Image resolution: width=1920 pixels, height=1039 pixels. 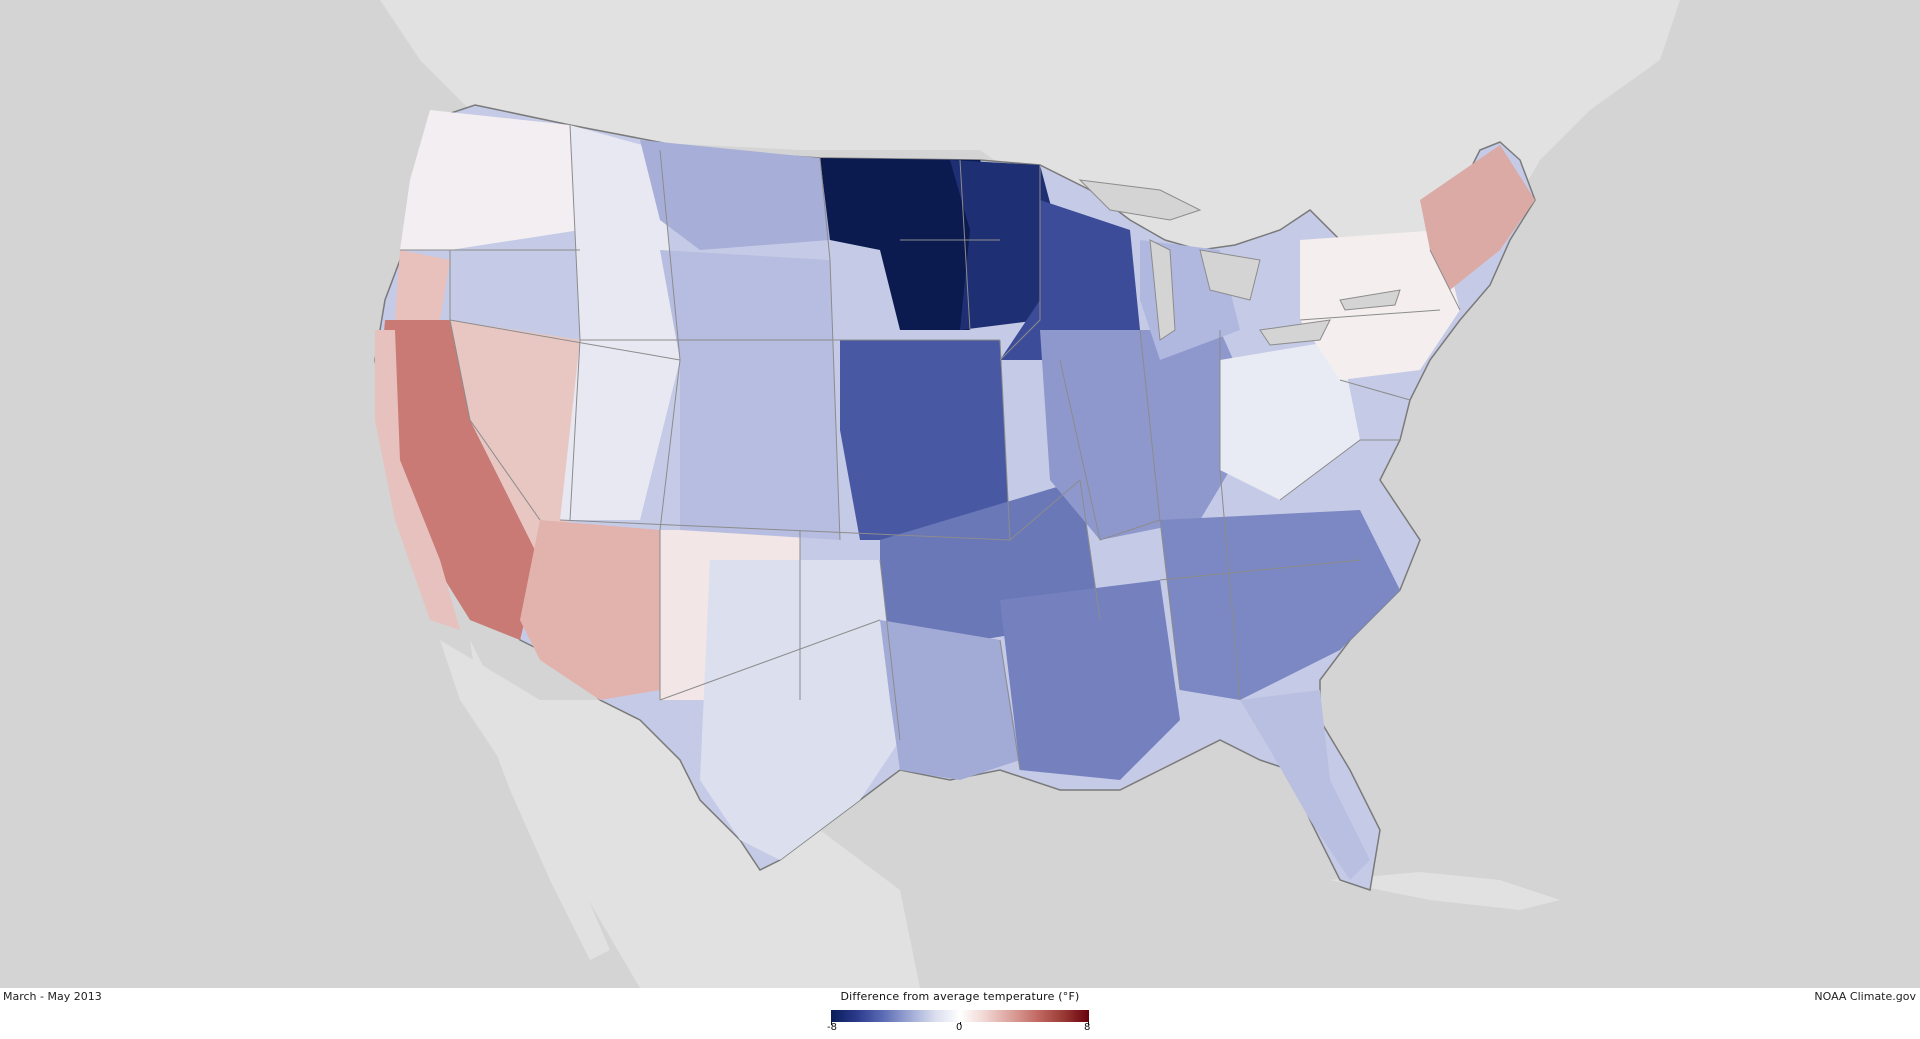 I want to click on credit-label: NOAA Climate.gov, so click(x=1865, y=996).